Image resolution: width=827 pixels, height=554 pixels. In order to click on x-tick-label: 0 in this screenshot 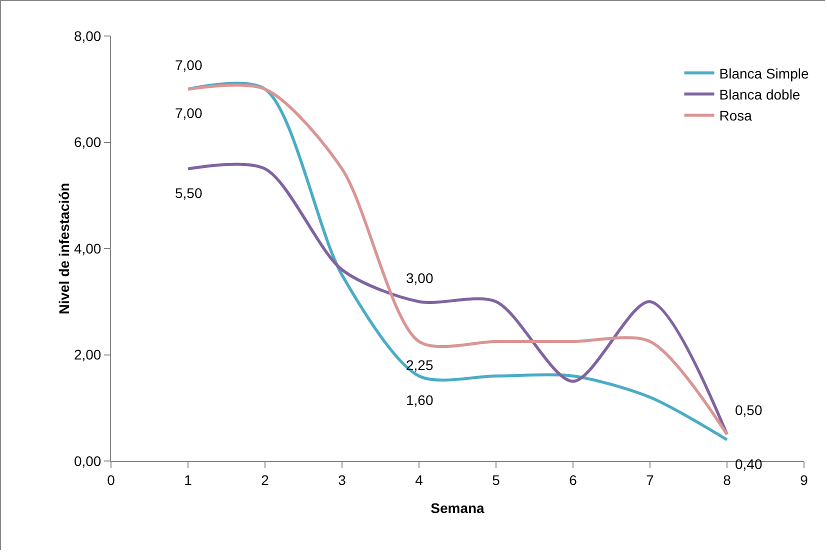, I will do `click(111, 480)`.